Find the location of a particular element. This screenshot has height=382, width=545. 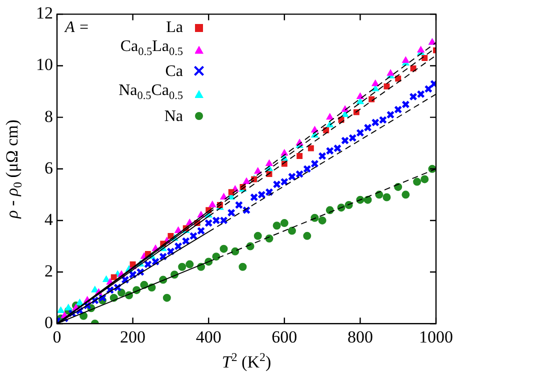

y-tick-label: 6 is located at coordinates (48, 168).